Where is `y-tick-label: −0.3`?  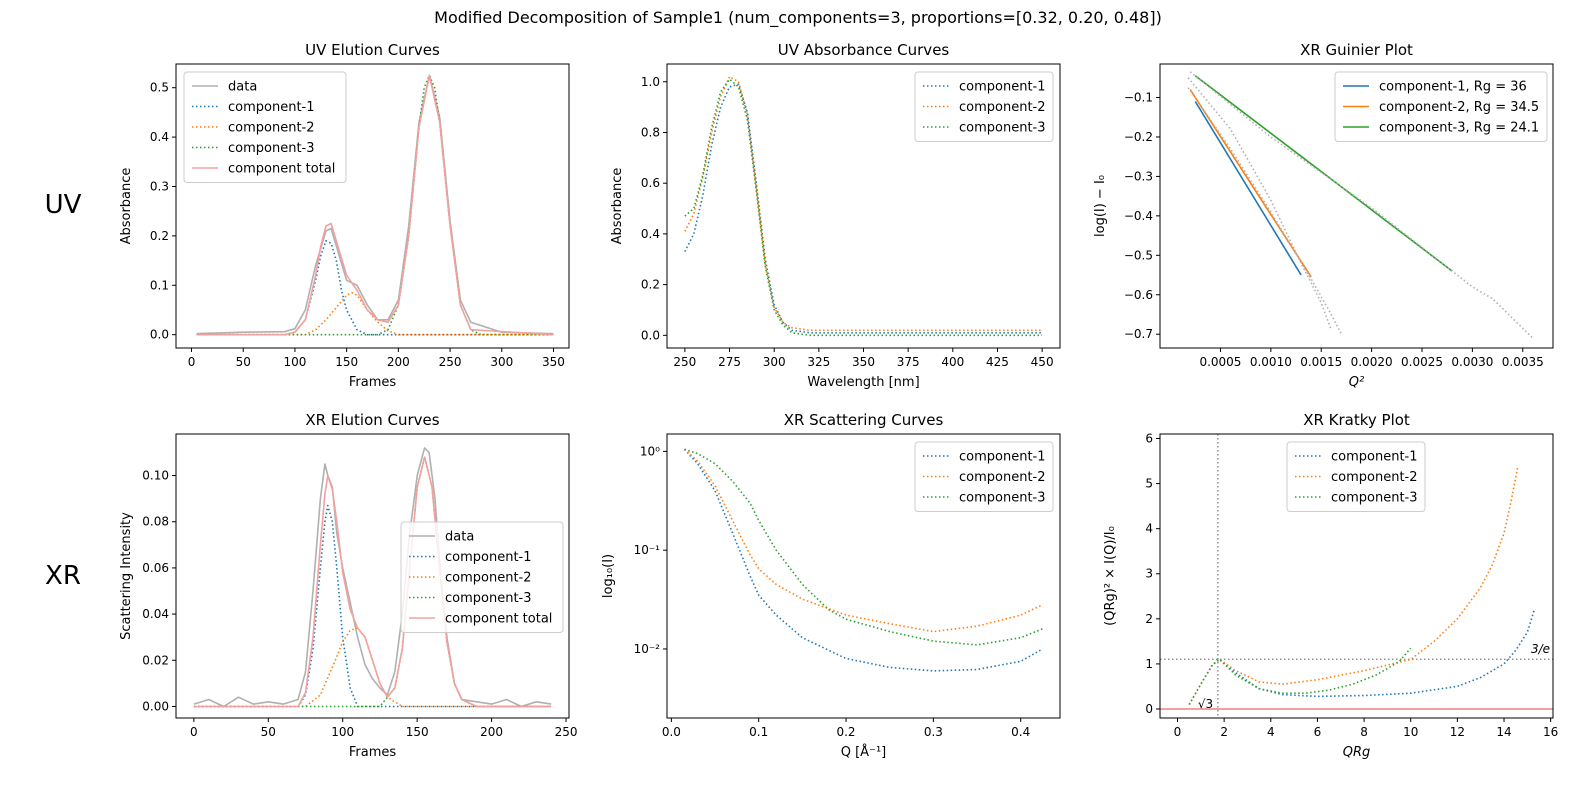 y-tick-label: −0.3 is located at coordinates (1138, 176).